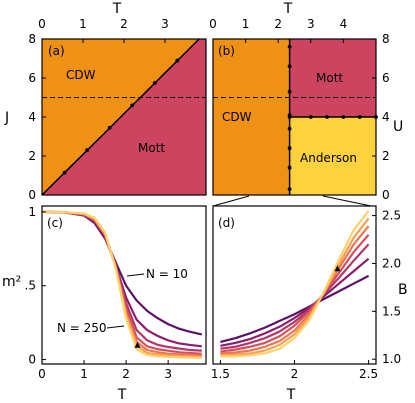  Describe the element at coordinates (328, 158) in the screenshot. I see `region-label-anderson: Anderson` at that location.